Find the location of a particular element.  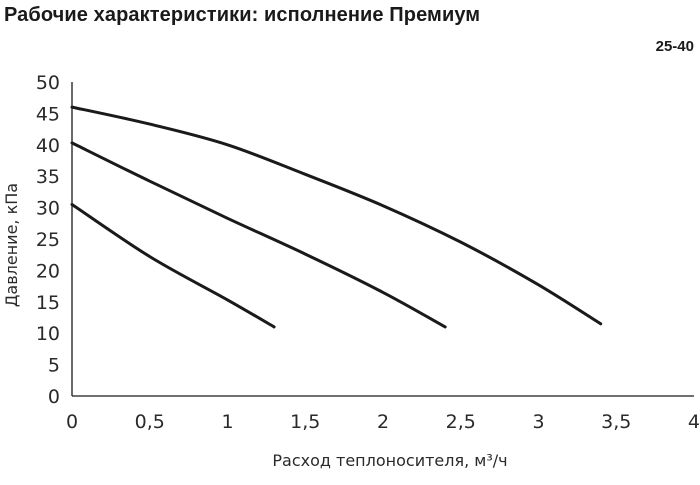

y-tick-labels: 0 5 10 15 20 25 30 35 40 45 50 is located at coordinates (48, 240).